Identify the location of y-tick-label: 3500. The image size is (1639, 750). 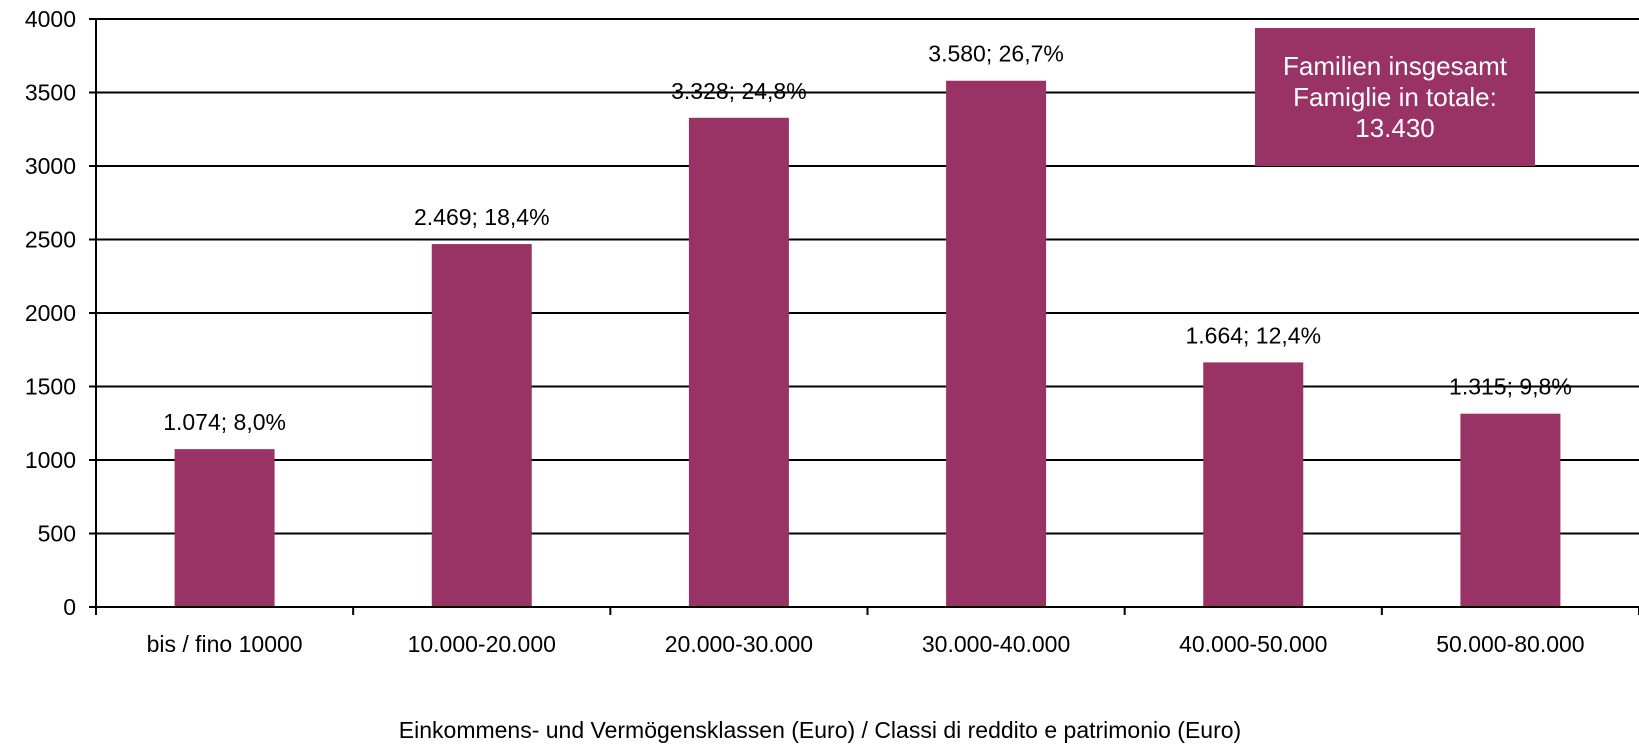
(50, 93).